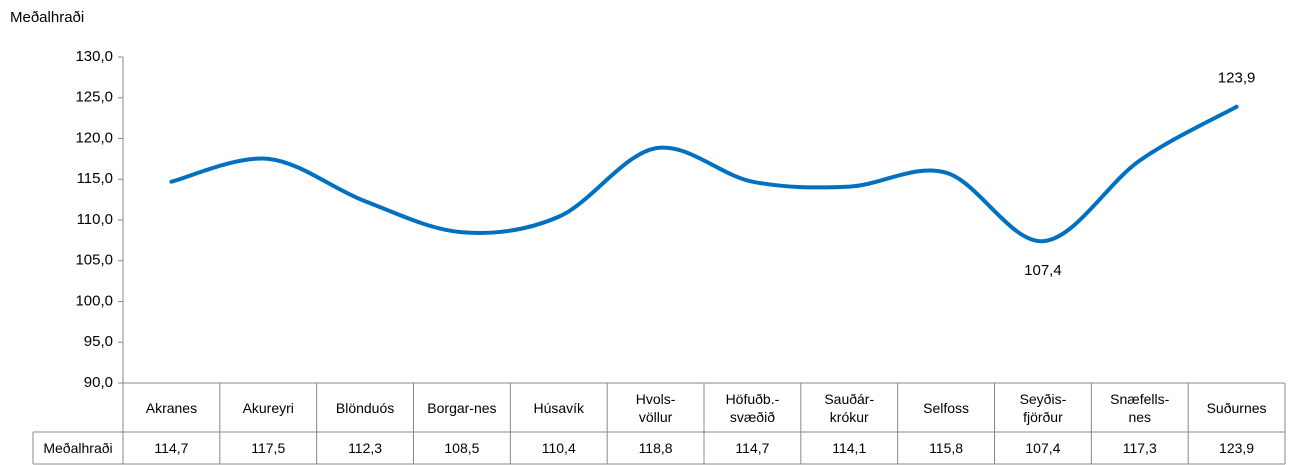 The width and height of the screenshot is (1299, 465). Describe the element at coordinates (171, 407) in the screenshot. I see `x-tick-label: Akranes` at that location.